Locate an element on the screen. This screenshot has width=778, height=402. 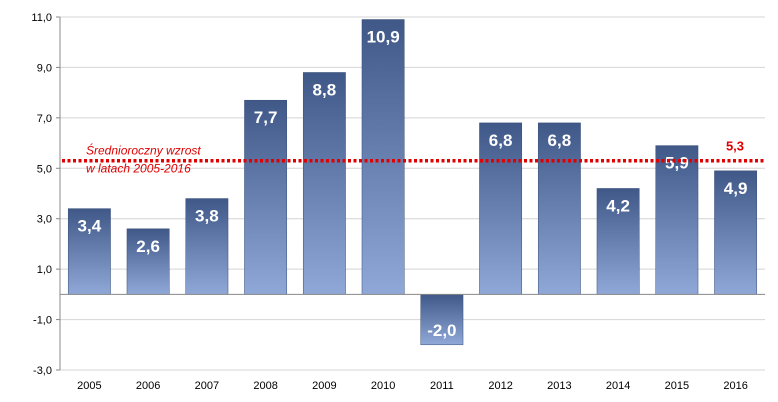
bar-value-label: 5,9 is located at coordinates (677, 163).